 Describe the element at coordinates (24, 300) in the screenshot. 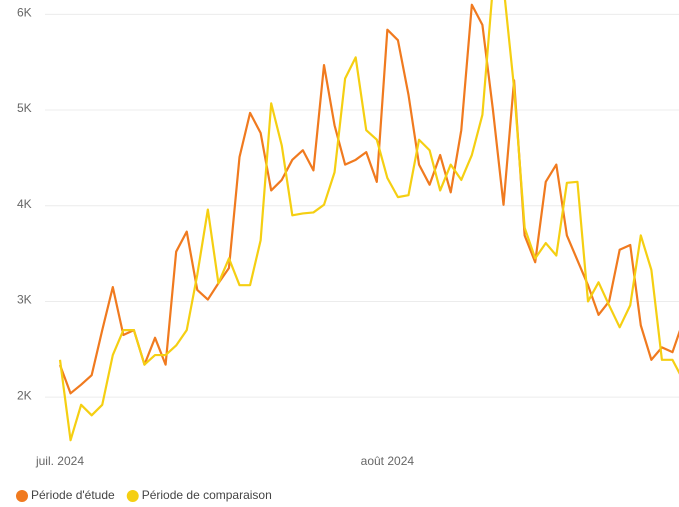

I see `y-tick-label: 3K` at that location.